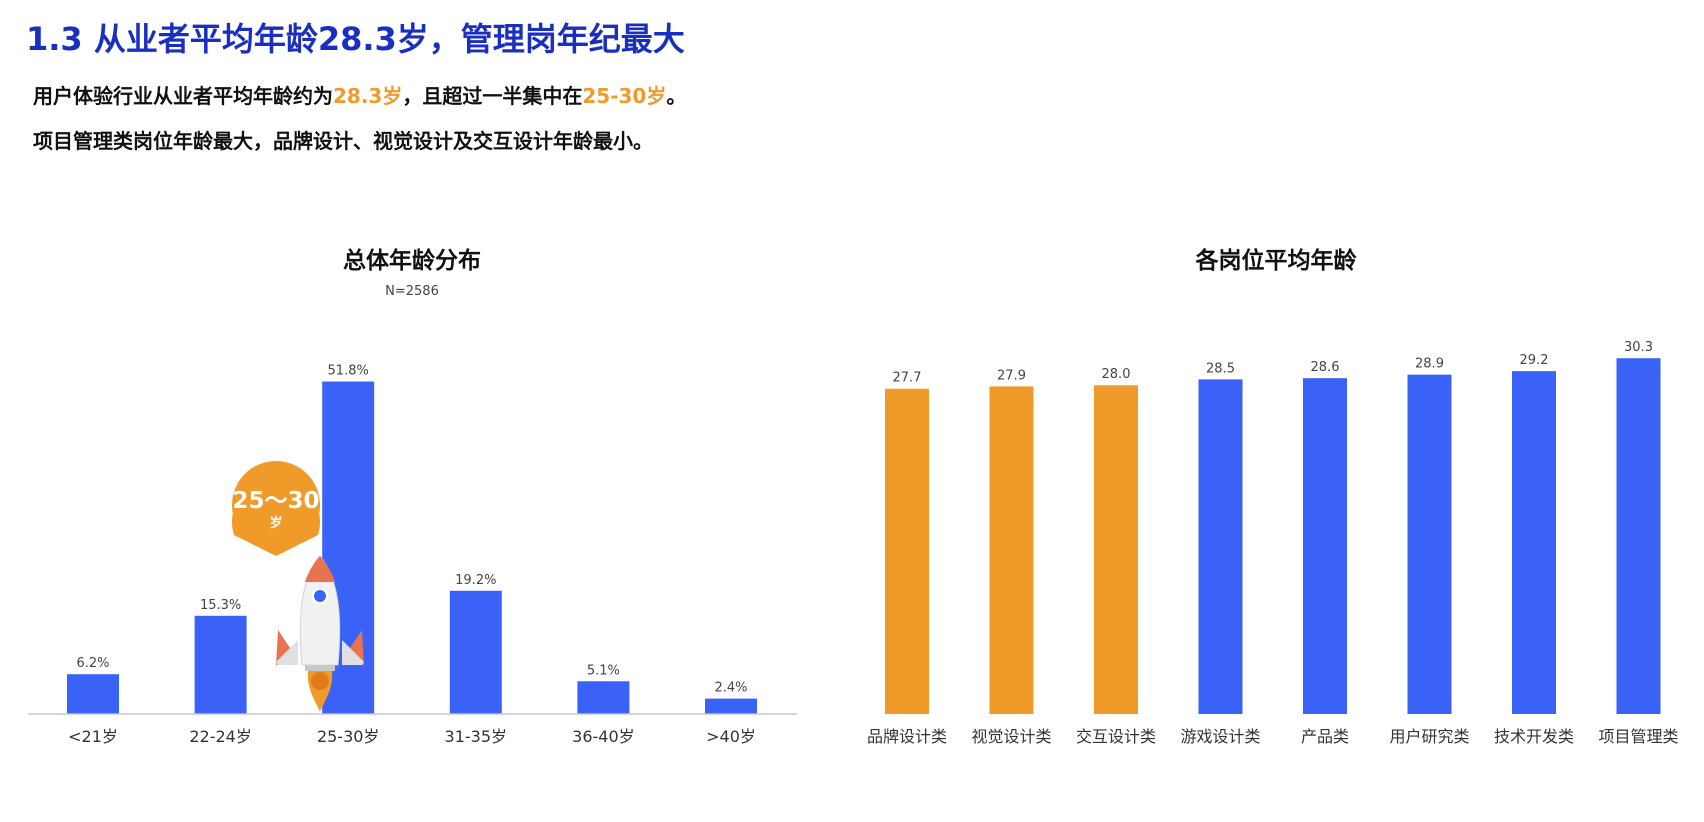 The height and width of the screenshot is (822, 1704). Describe the element at coordinates (730, 688) in the screenshot. I see `age-distribution-value-label-5: 2.4%` at that location.